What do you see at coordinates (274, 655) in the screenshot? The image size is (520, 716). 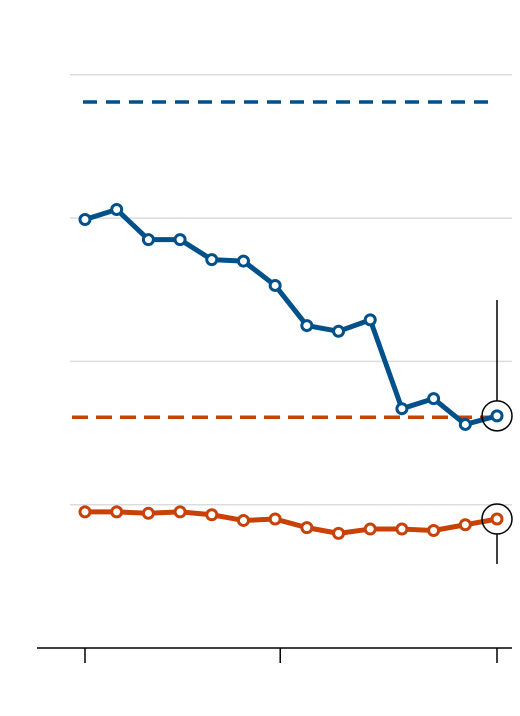 I see `x-axis` at bounding box center [274, 655].